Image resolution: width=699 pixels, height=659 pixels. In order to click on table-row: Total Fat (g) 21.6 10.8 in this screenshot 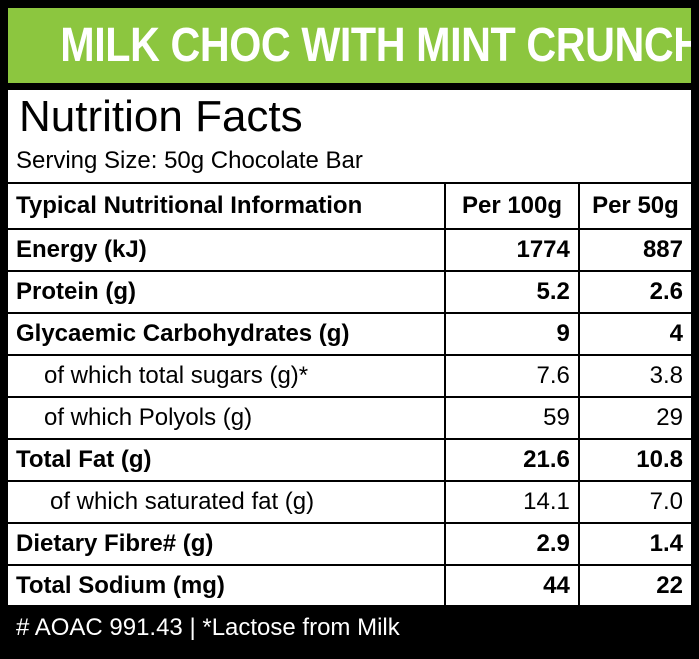, I will do `click(349, 459)`.